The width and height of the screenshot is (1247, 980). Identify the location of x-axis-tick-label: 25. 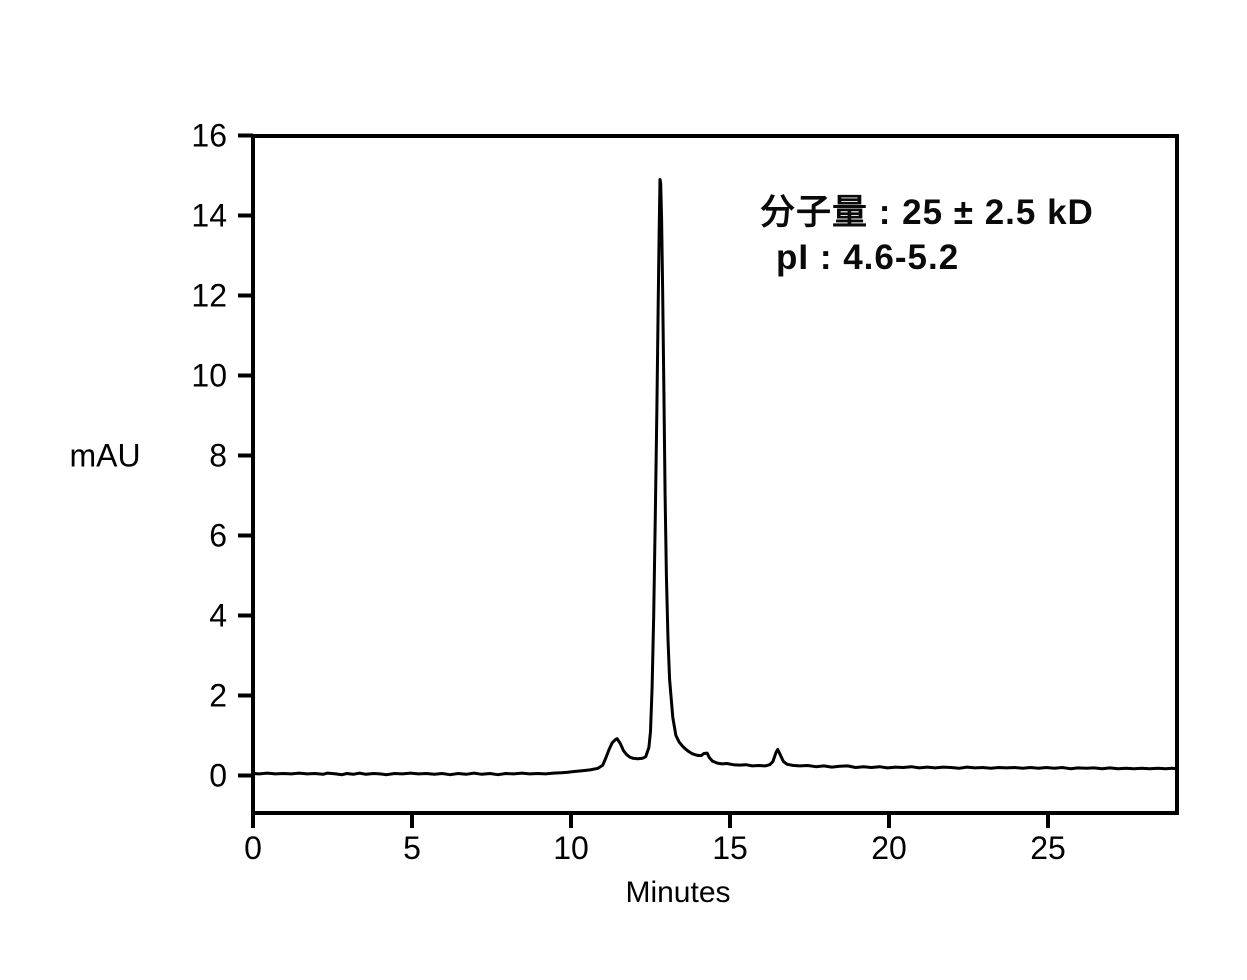
(1048, 848).